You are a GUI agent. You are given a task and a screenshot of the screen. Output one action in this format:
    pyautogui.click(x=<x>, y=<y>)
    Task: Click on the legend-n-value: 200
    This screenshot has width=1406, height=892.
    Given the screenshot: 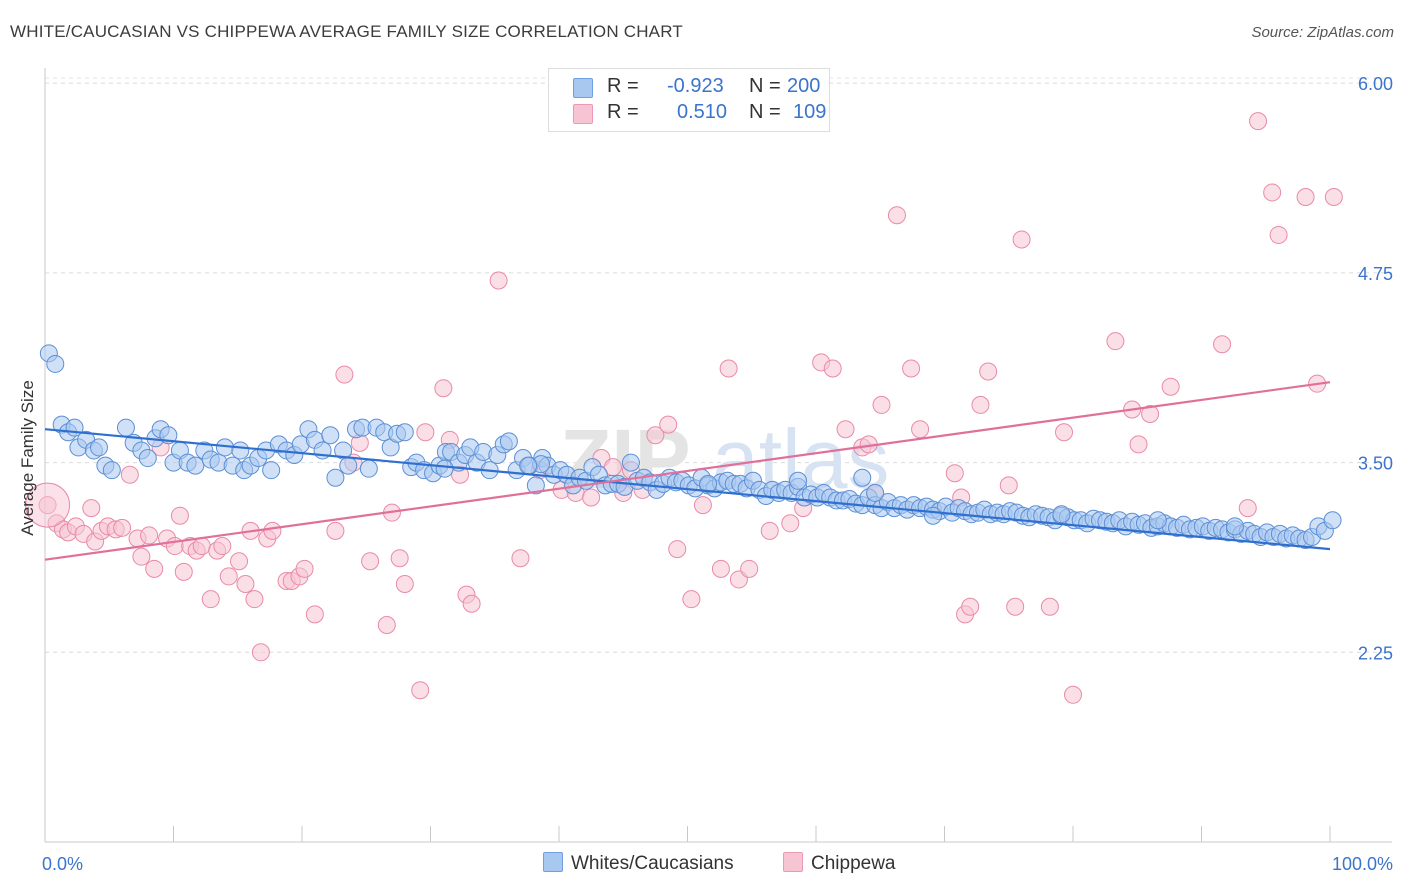 What is the action you would take?
    pyautogui.click(x=804, y=86)
    